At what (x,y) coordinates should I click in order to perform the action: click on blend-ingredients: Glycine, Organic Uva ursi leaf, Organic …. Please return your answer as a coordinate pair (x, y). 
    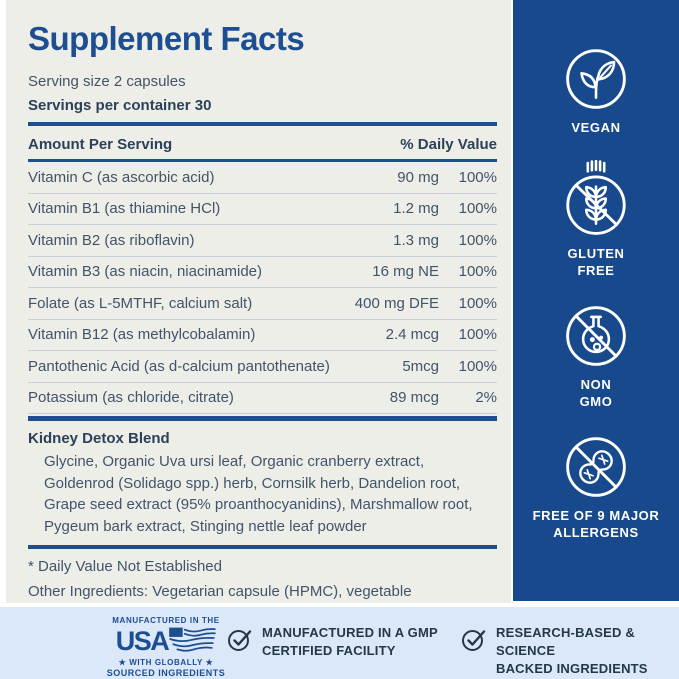
    Looking at the image, I should click on (258, 494).